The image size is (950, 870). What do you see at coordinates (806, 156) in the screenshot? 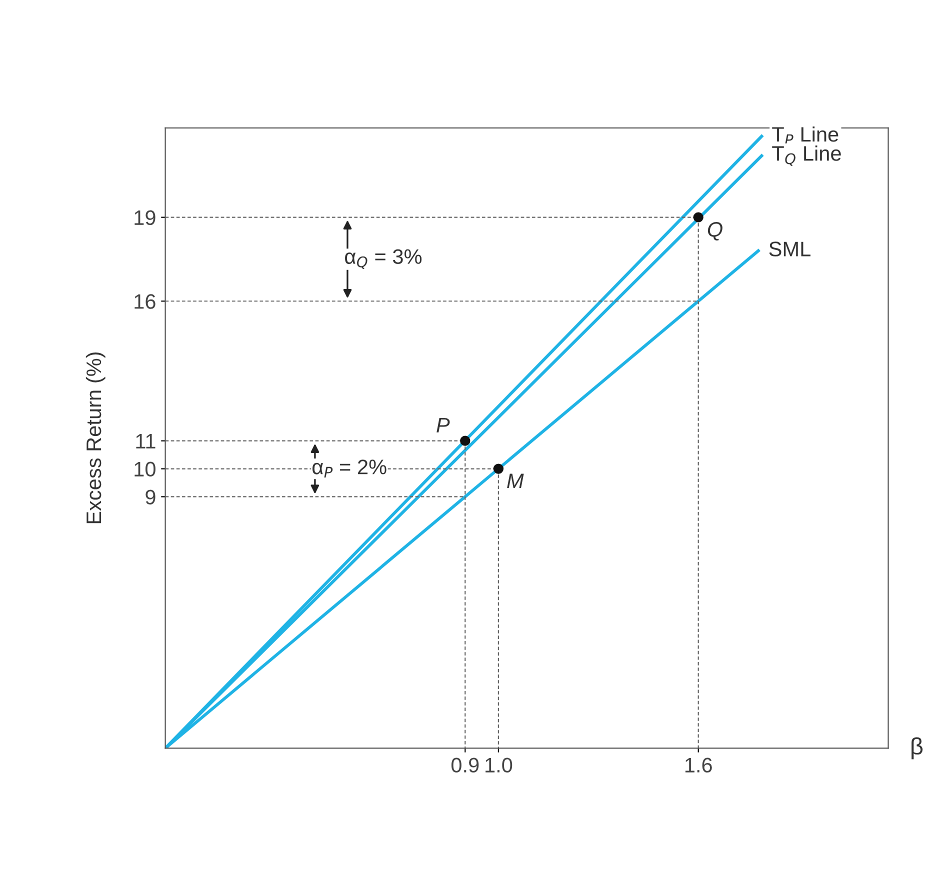
I see `series-label: T$_{Q}$ Line` at bounding box center [806, 156].